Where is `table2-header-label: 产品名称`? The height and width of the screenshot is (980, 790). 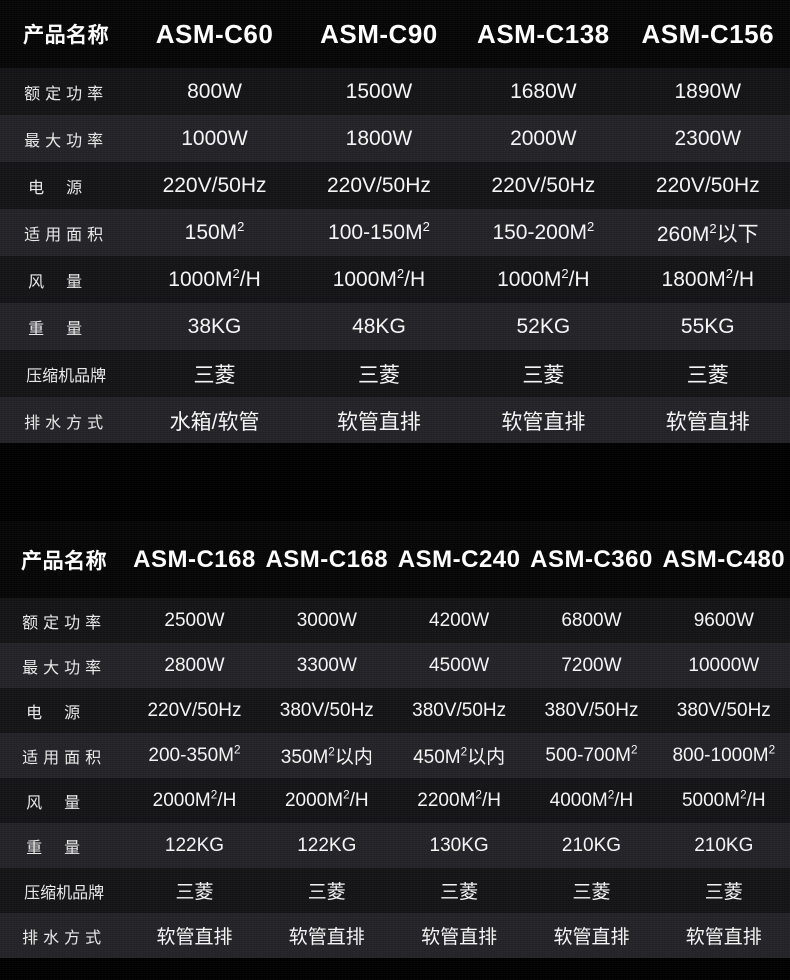 table2-header-label: 产品名称 is located at coordinates (64, 561).